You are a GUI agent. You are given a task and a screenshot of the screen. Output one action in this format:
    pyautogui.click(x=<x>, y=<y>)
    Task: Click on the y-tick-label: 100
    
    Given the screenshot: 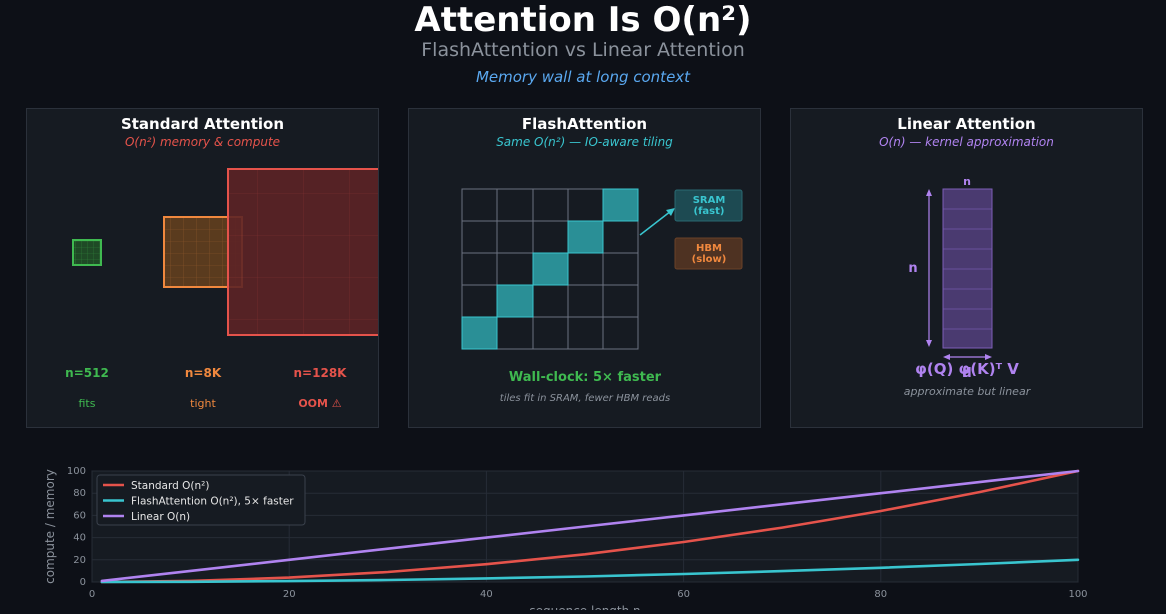 What is the action you would take?
    pyautogui.click(x=76, y=471)
    